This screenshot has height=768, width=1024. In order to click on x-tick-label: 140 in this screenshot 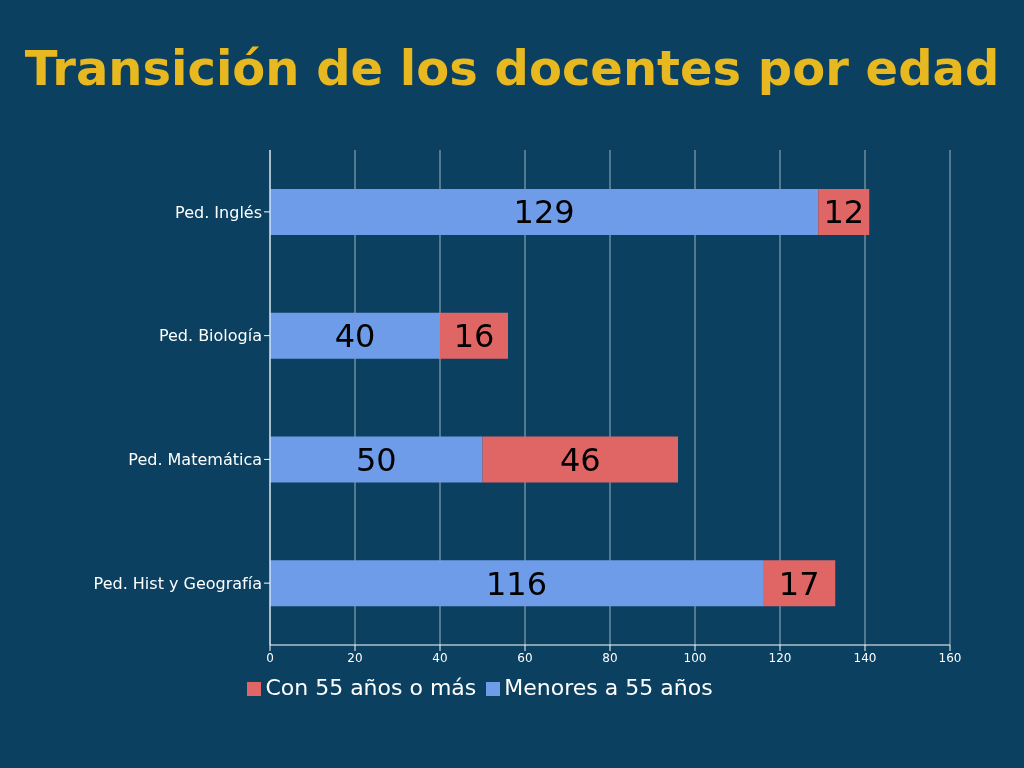, I will do `click(865, 657)`.